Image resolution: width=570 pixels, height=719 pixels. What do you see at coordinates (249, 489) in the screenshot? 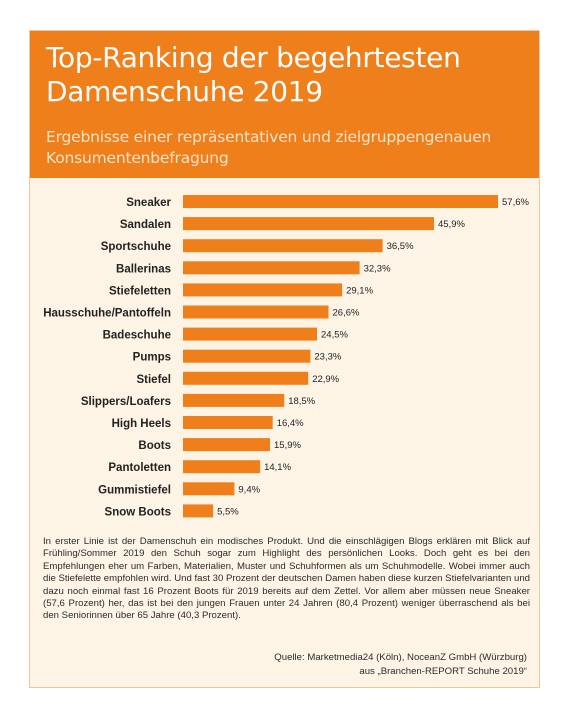
I see `value-label: 9,4%` at bounding box center [249, 489].